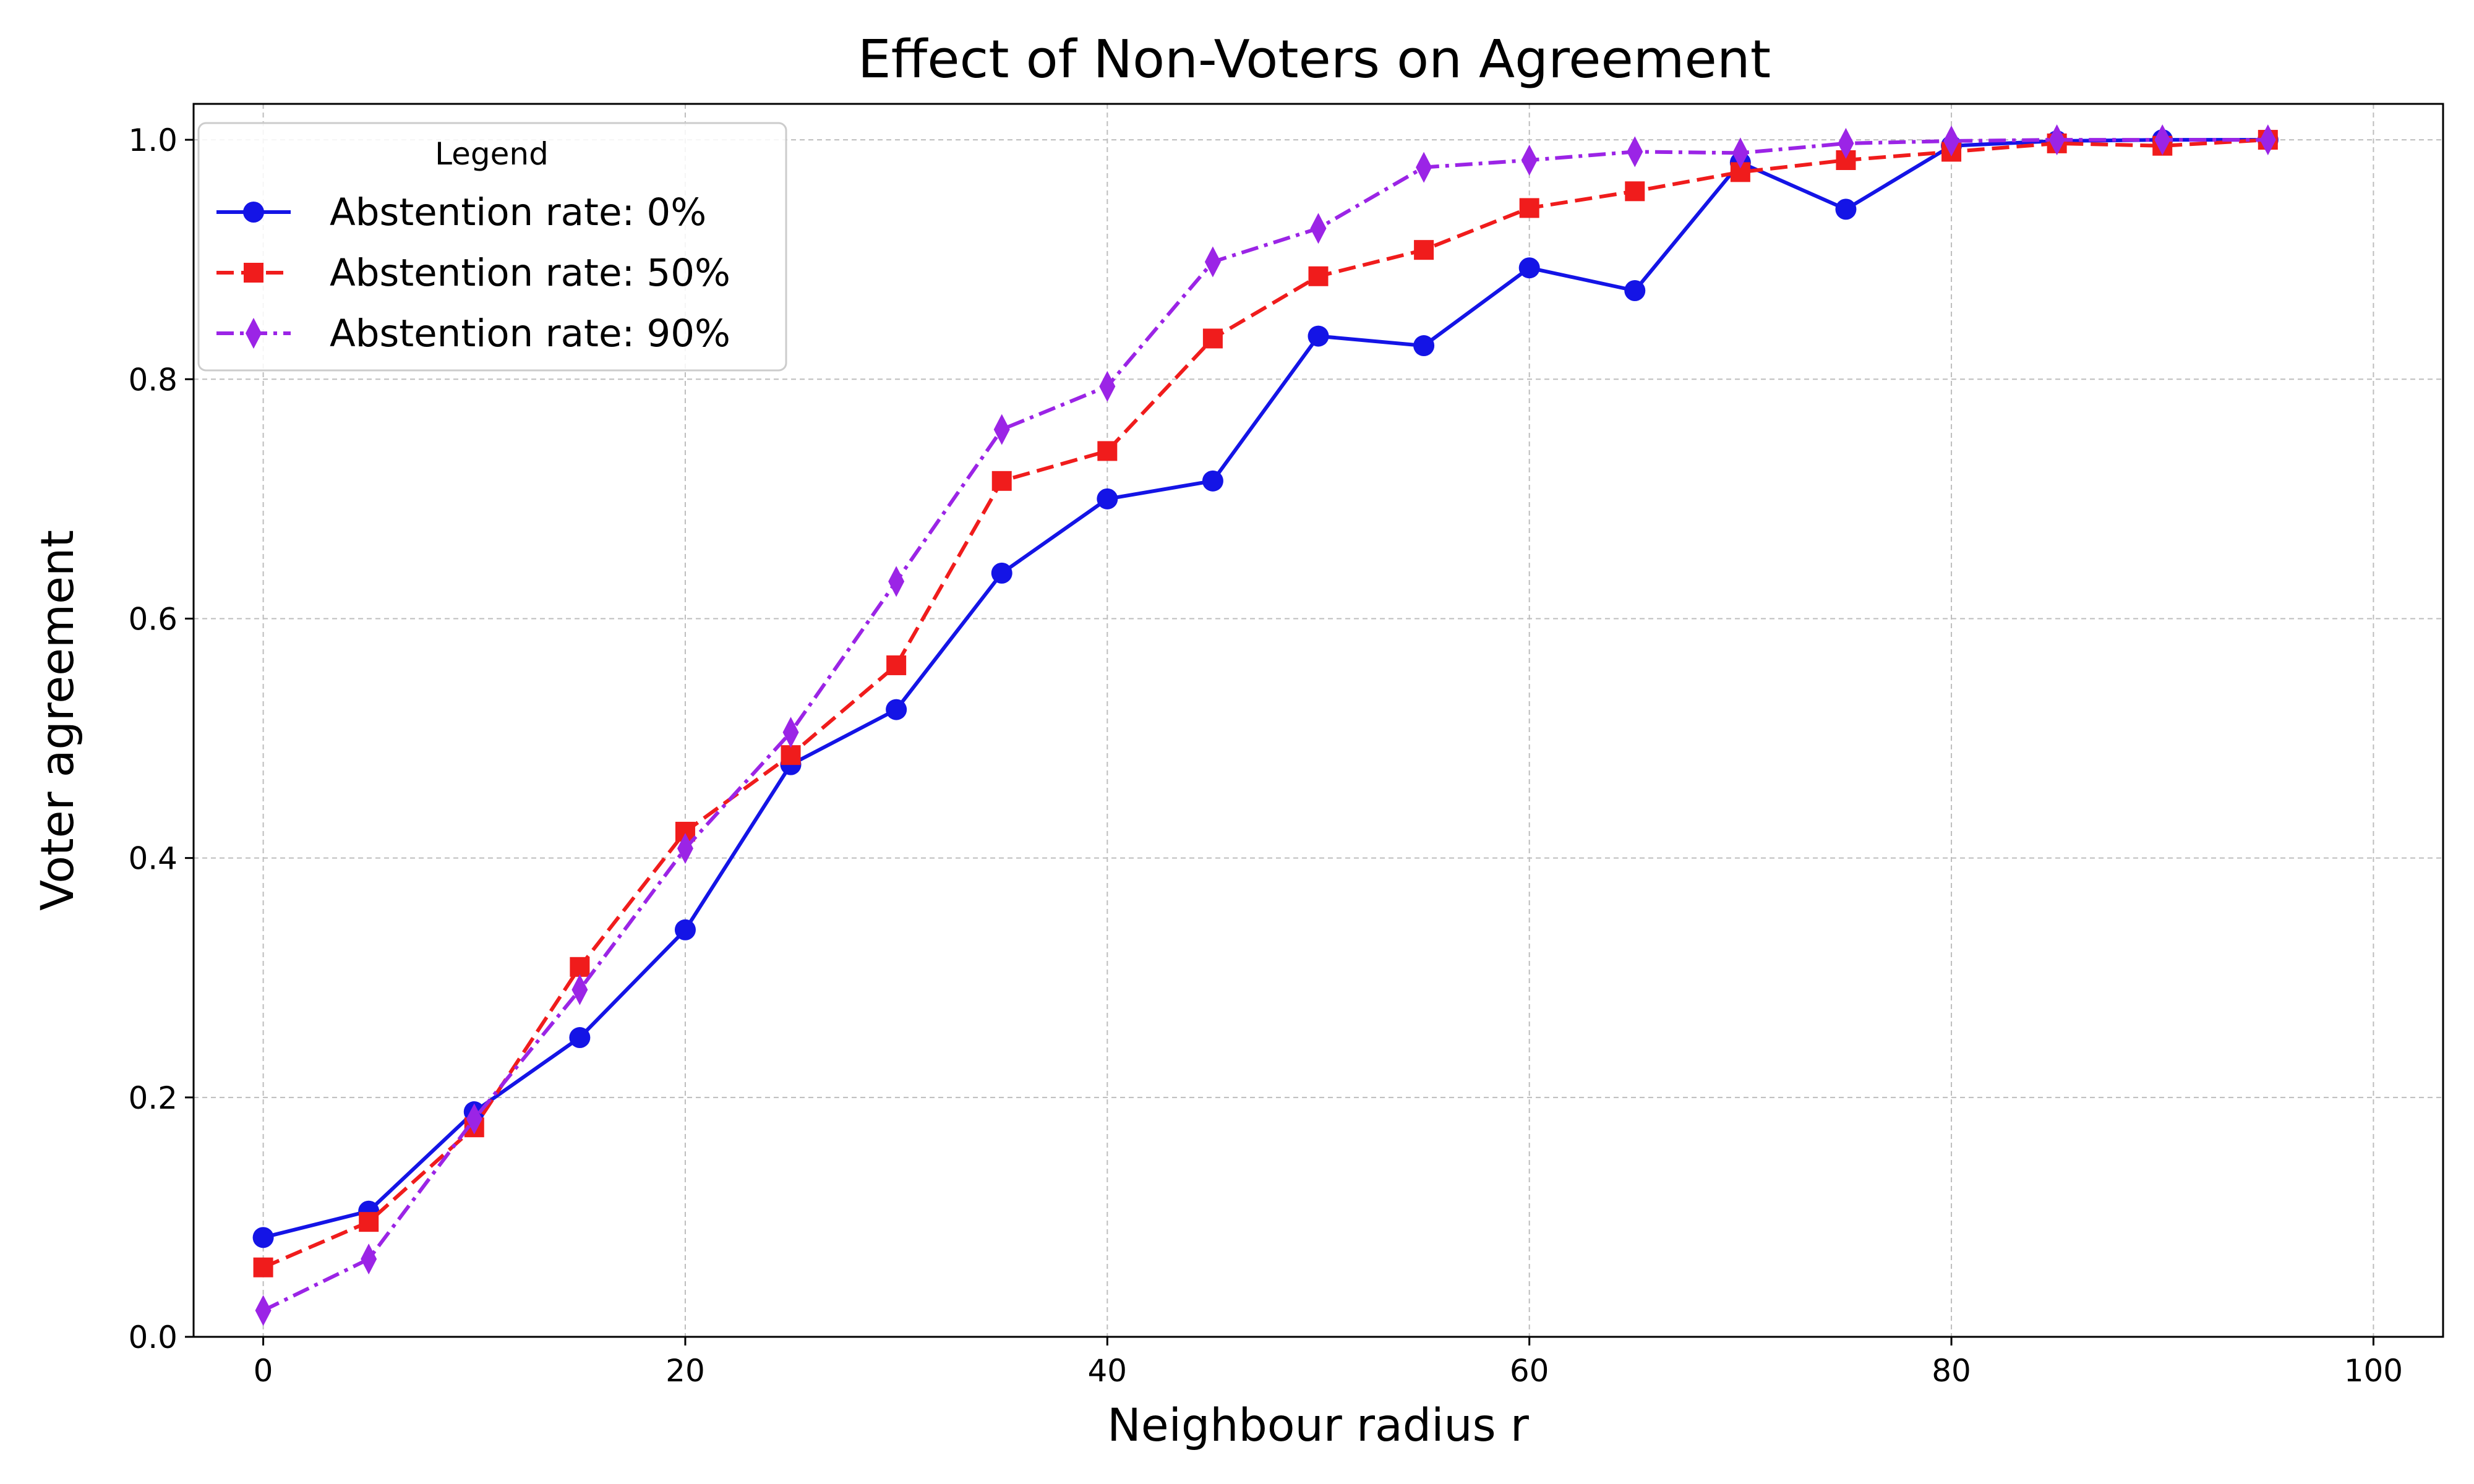  I want to click on x-tick-label: 80, so click(1952, 1371).